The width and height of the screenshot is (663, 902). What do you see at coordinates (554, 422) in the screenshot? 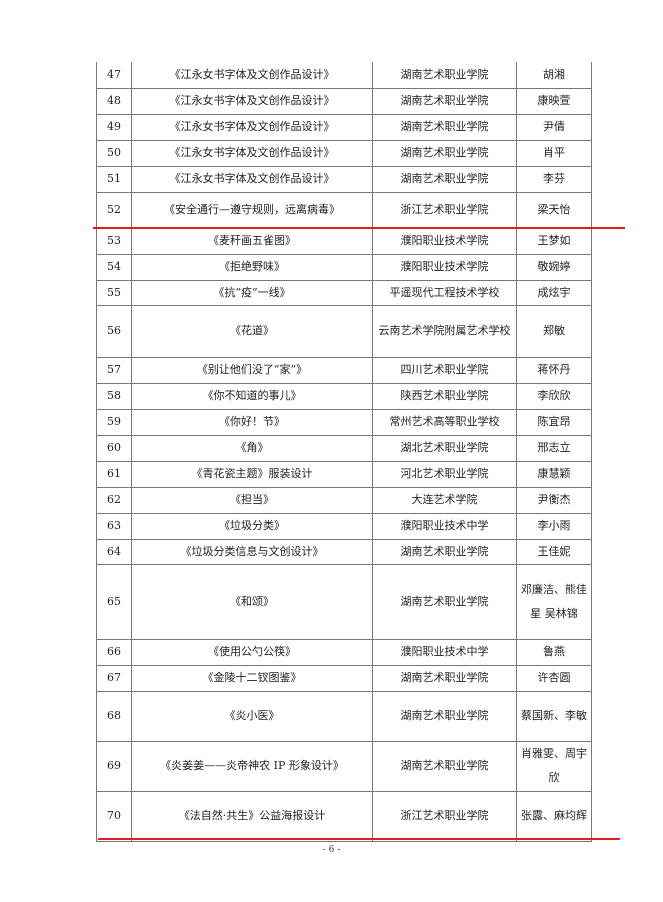
I see `author-name: 陈宜昂` at bounding box center [554, 422].